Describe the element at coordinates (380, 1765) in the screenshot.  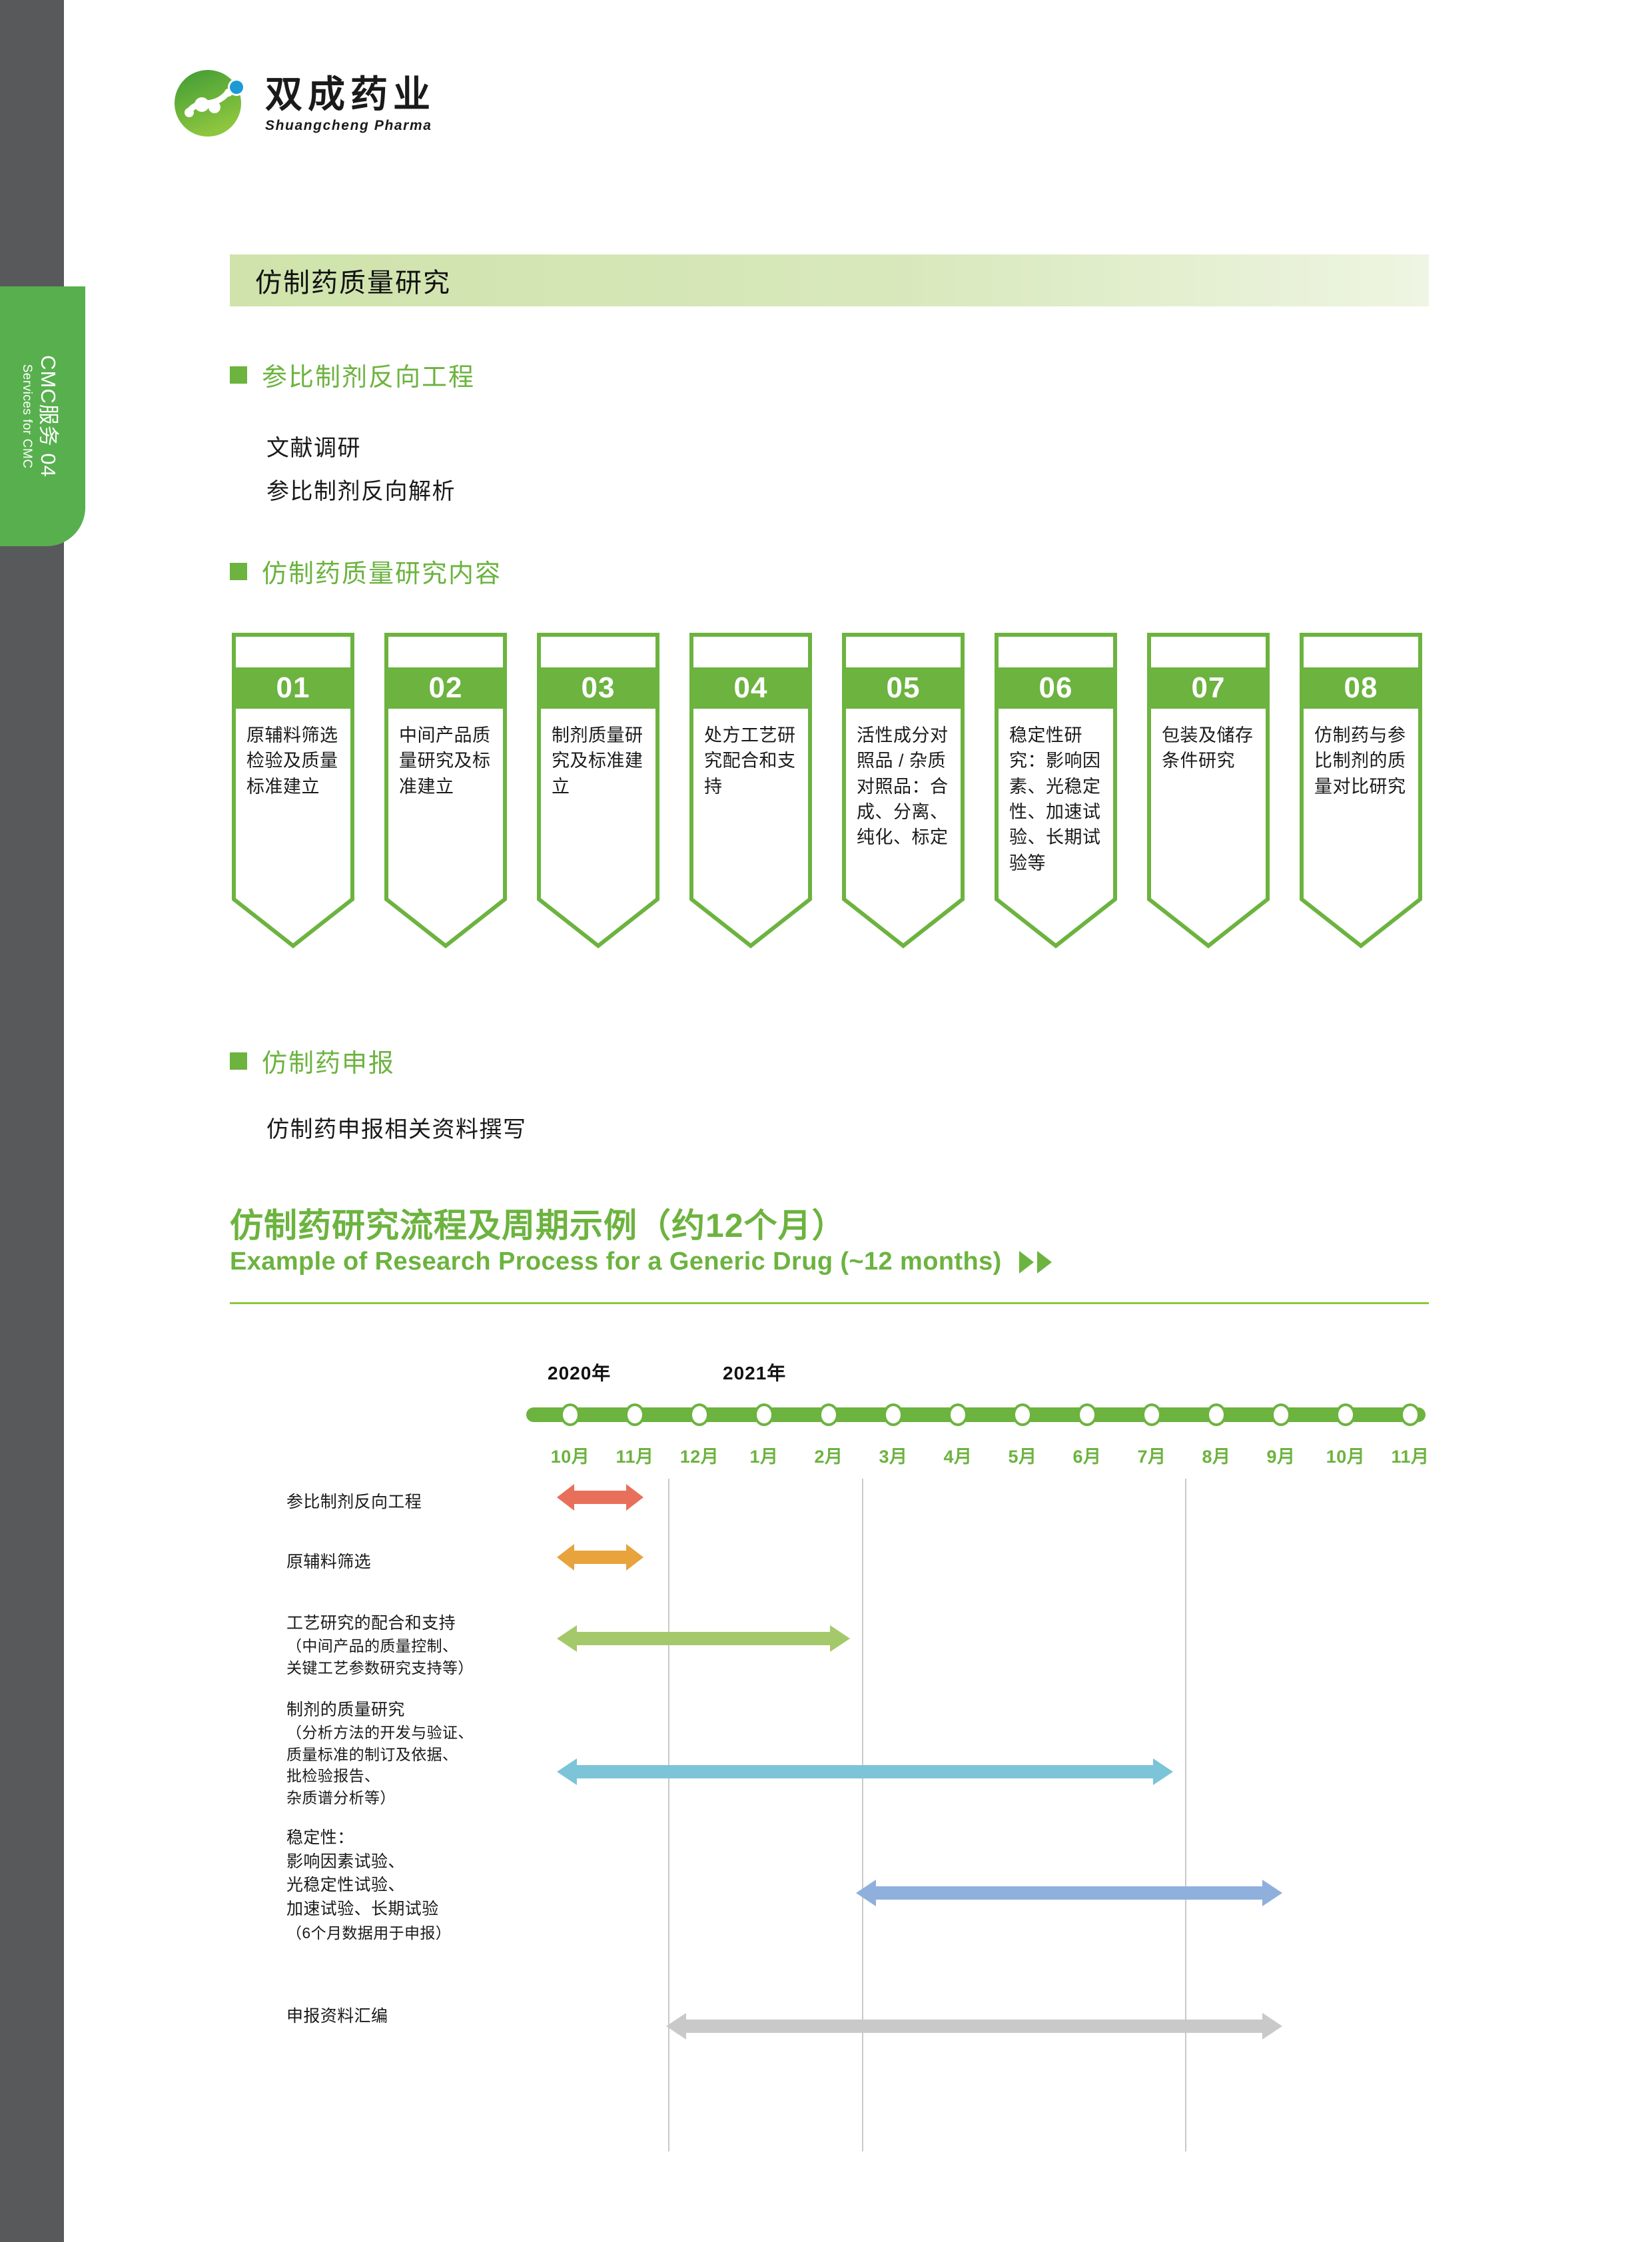
I see `gantt-row-sublabel: （分析方法的开发与验证、 质量标准的制订及依据、 批检验报告、 杂质谱分析等）` at that location.